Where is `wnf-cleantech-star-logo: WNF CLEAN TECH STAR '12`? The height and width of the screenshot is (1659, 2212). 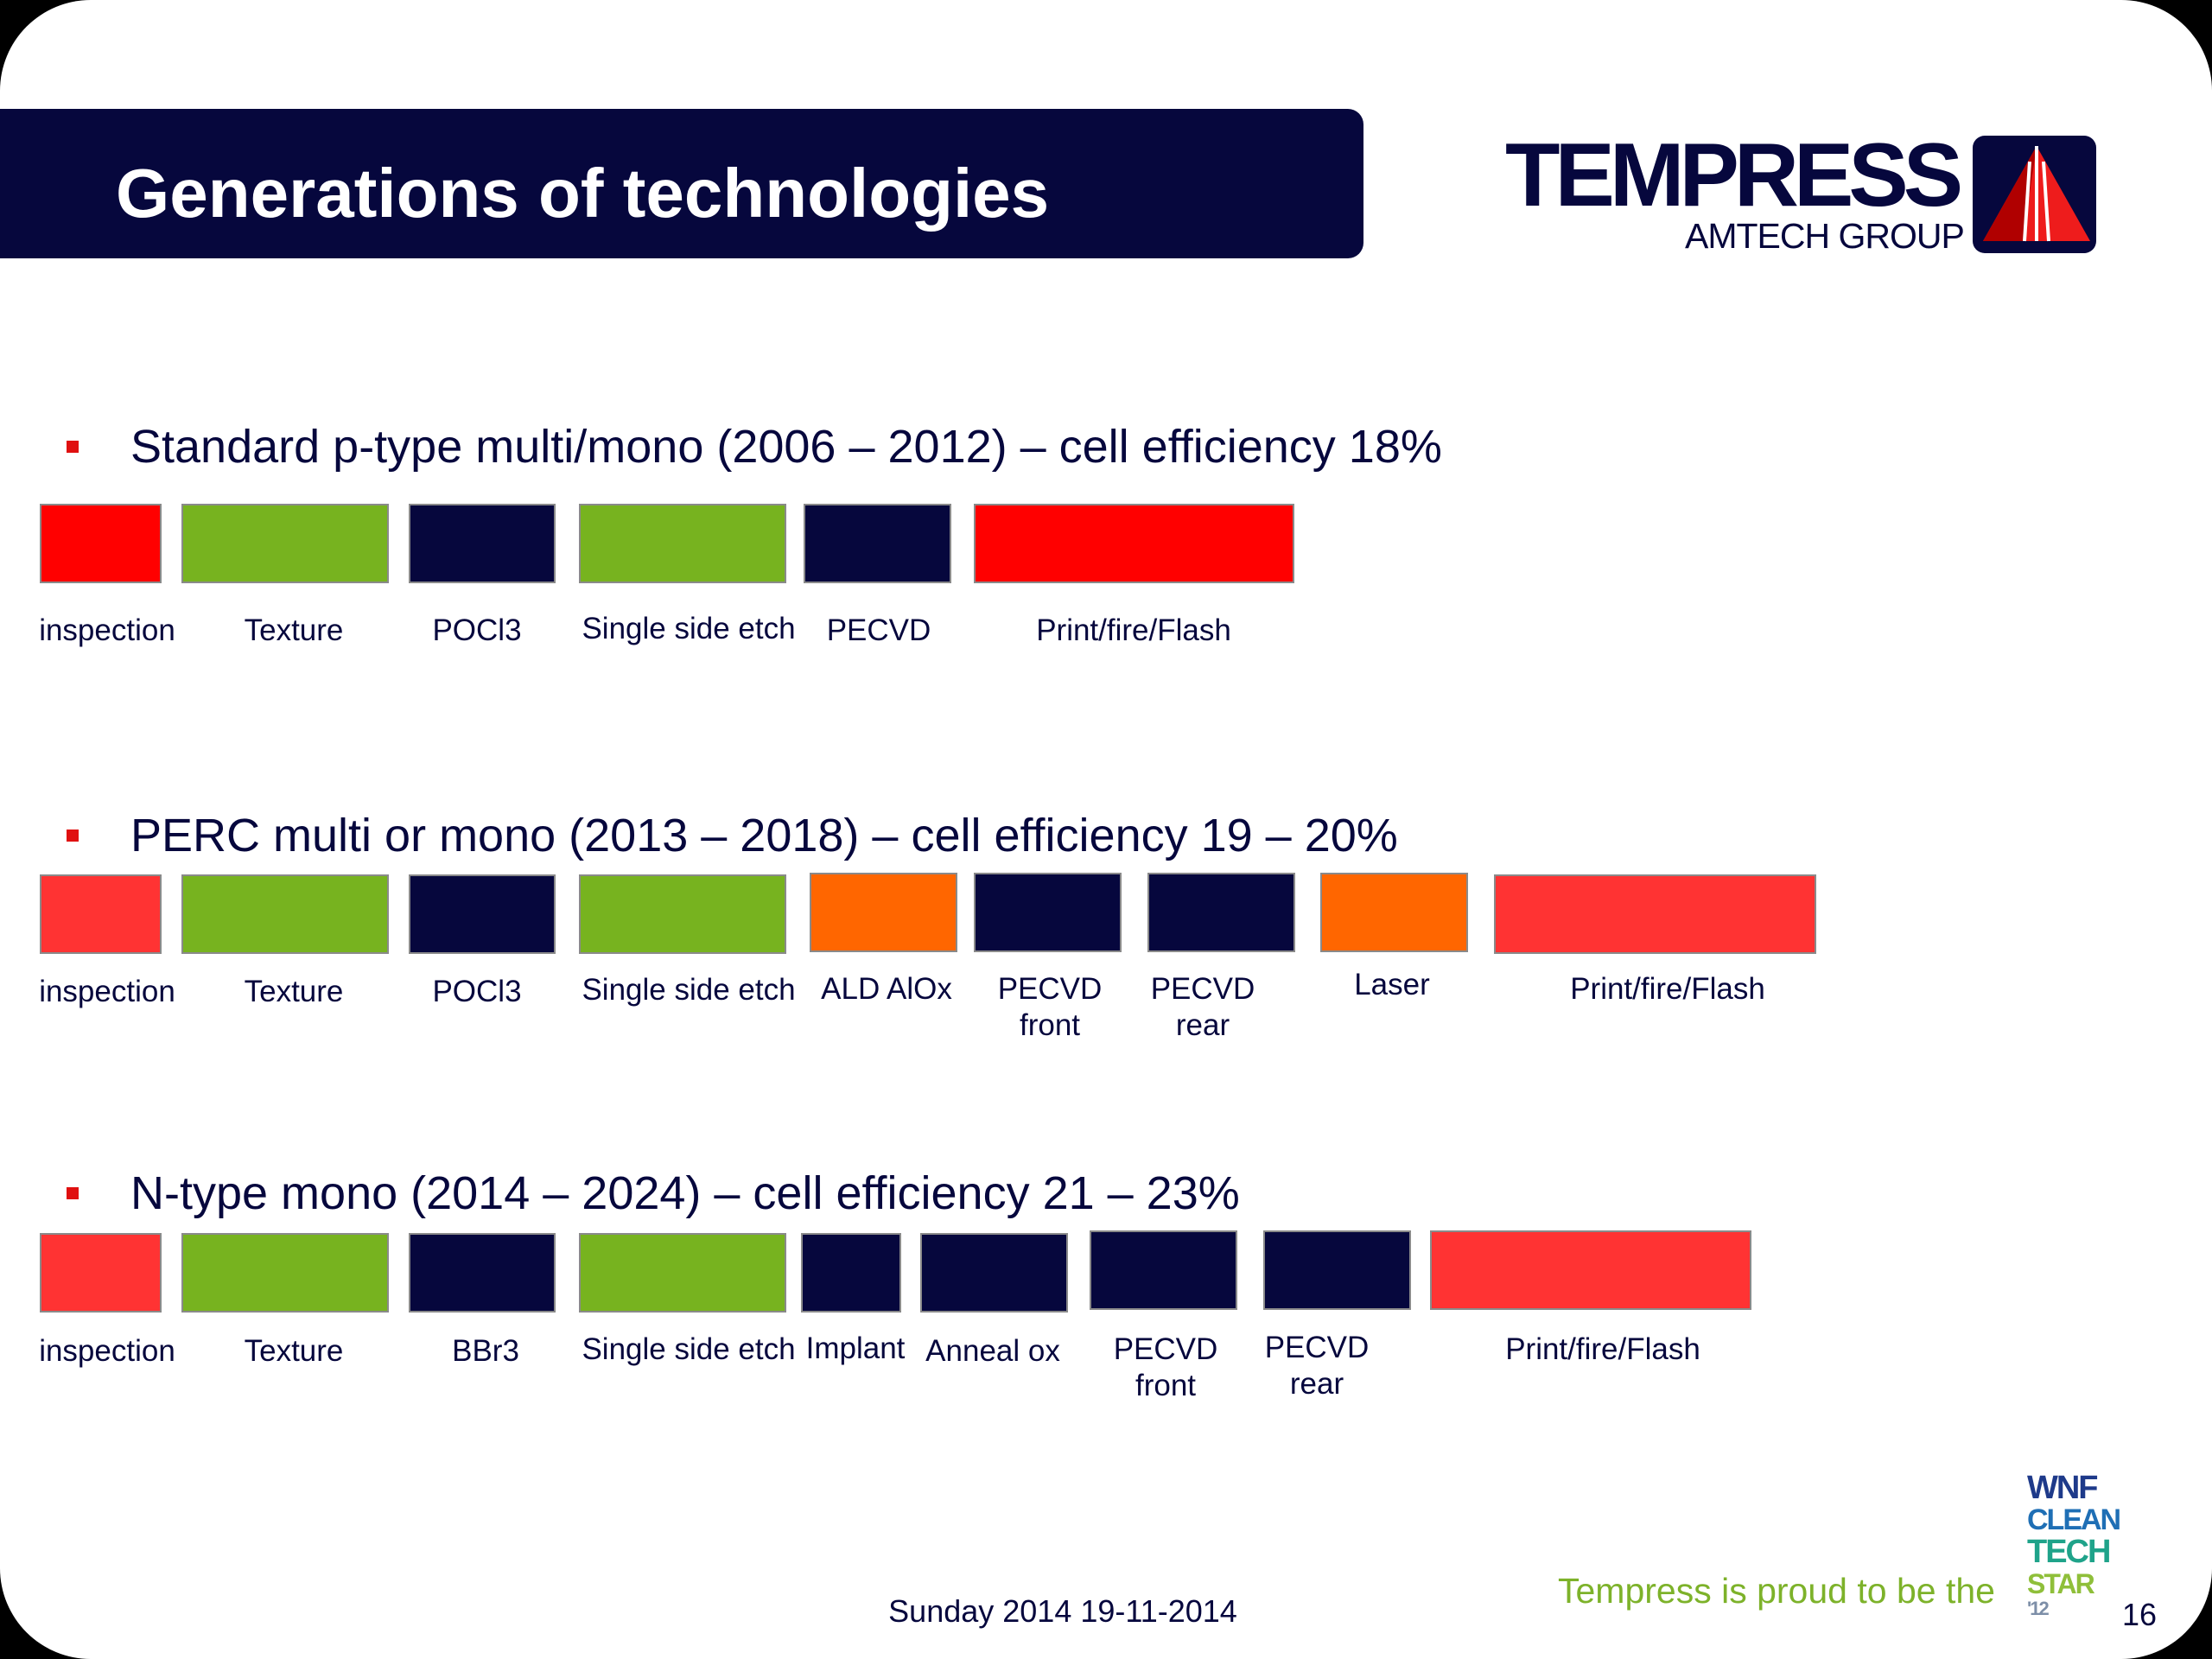 wnf-cleantech-star-logo: WNF CLEAN TECH STAR '12 is located at coordinates (2074, 1544).